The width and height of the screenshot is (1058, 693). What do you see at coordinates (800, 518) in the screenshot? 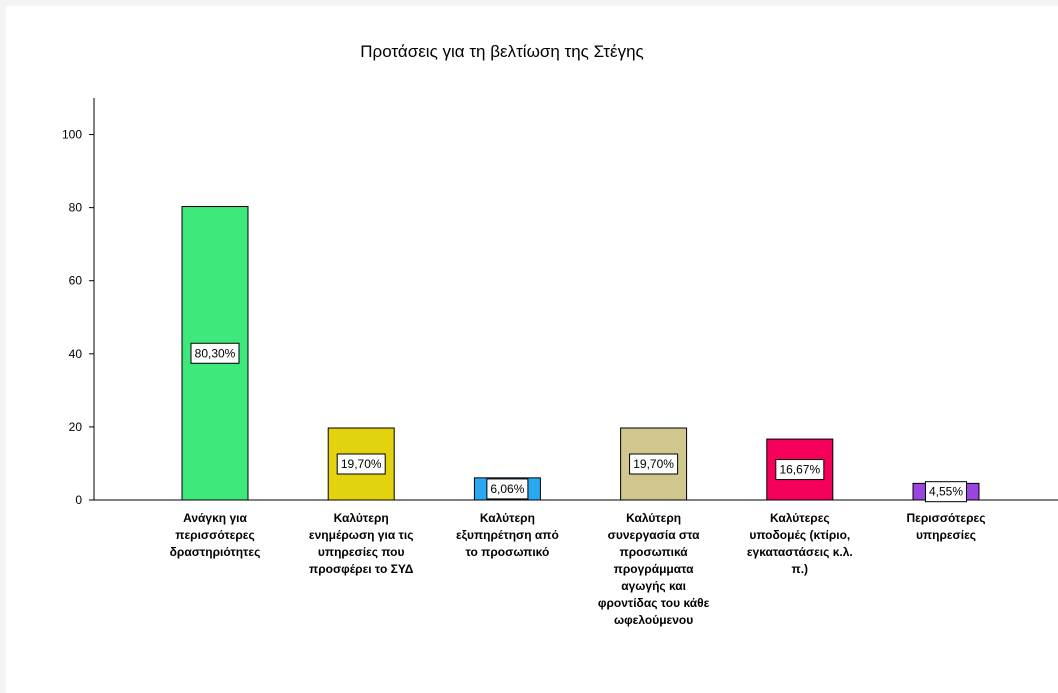
I see `category-label-line: Καλύτερες` at bounding box center [800, 518].